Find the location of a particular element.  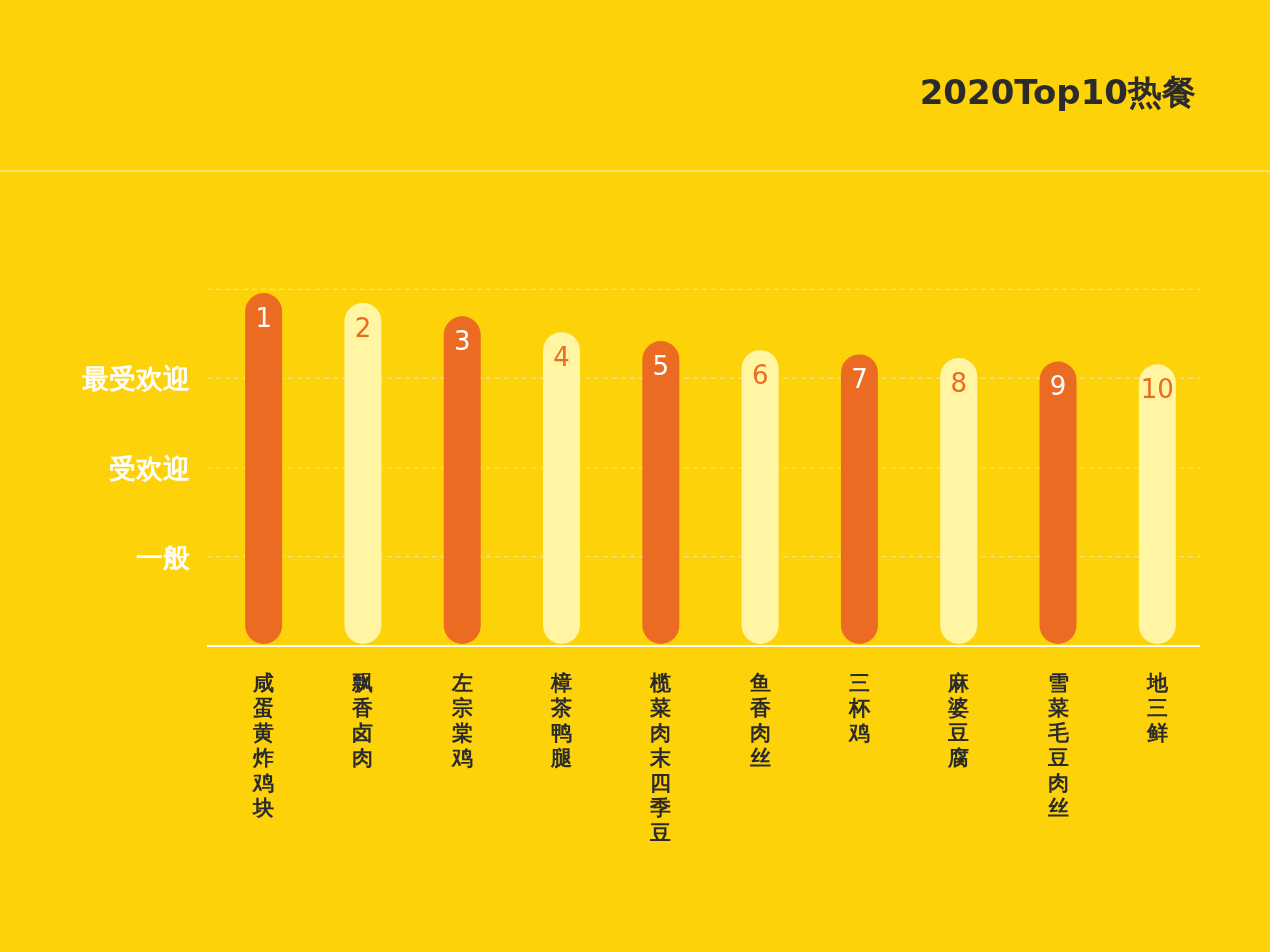

annotation: 2 is located at coordinates (363, 327).